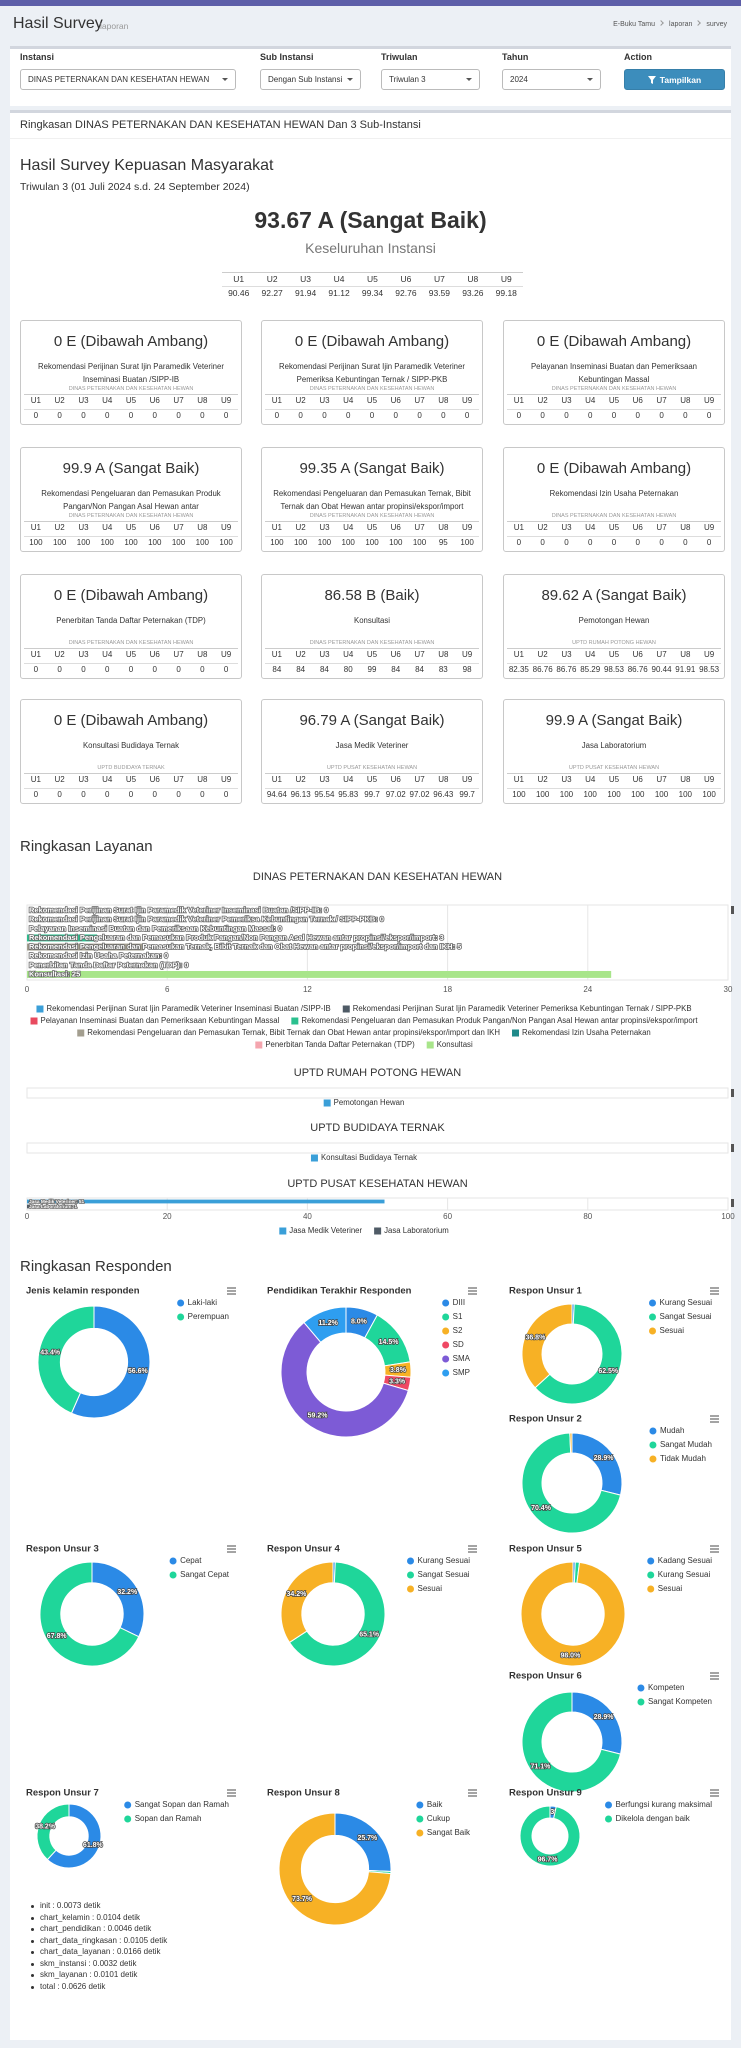 The height and width of the screenshot is (2048, 741). I want to click on slice-label: 73.7%, so click(302, 1899).